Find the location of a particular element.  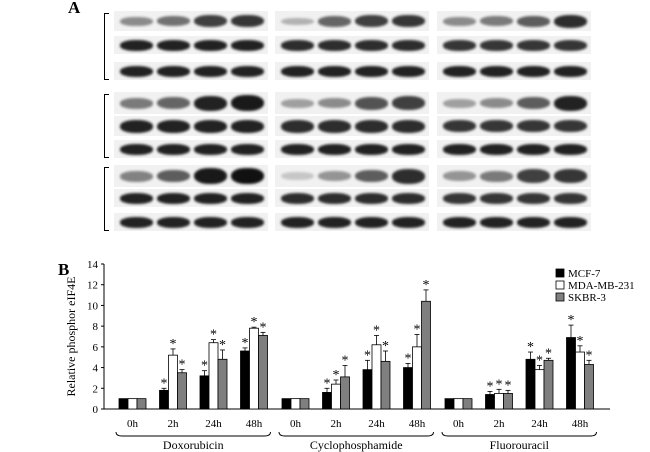

y-tick-label: 2 is located at coordinates (96, 389).